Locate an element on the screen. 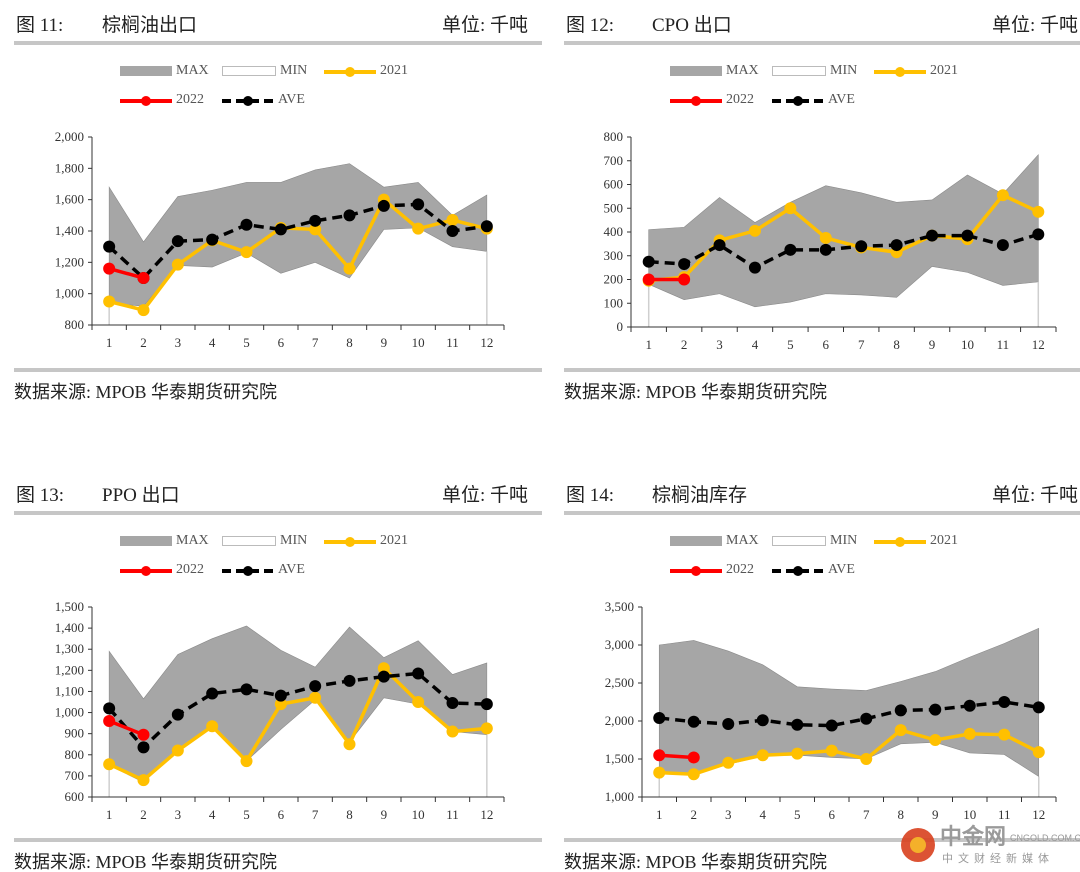 The image size is (1080, 872). watermark-domain: CNGOLD.COM.CN is located at coordinates (1045, 838).